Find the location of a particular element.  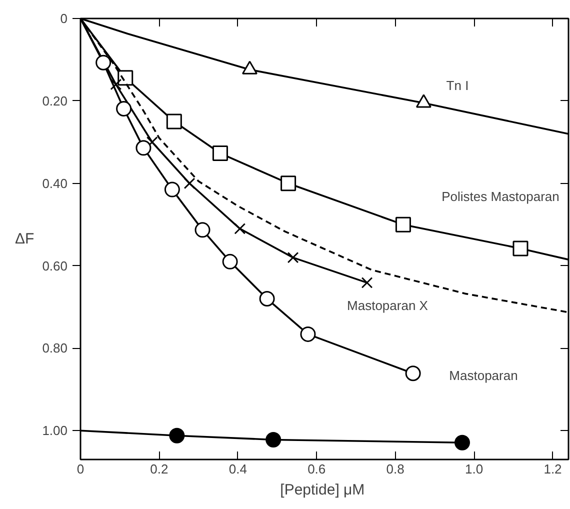

x-axis-title: [Peptide] μM is located at coordinates (322, 490).